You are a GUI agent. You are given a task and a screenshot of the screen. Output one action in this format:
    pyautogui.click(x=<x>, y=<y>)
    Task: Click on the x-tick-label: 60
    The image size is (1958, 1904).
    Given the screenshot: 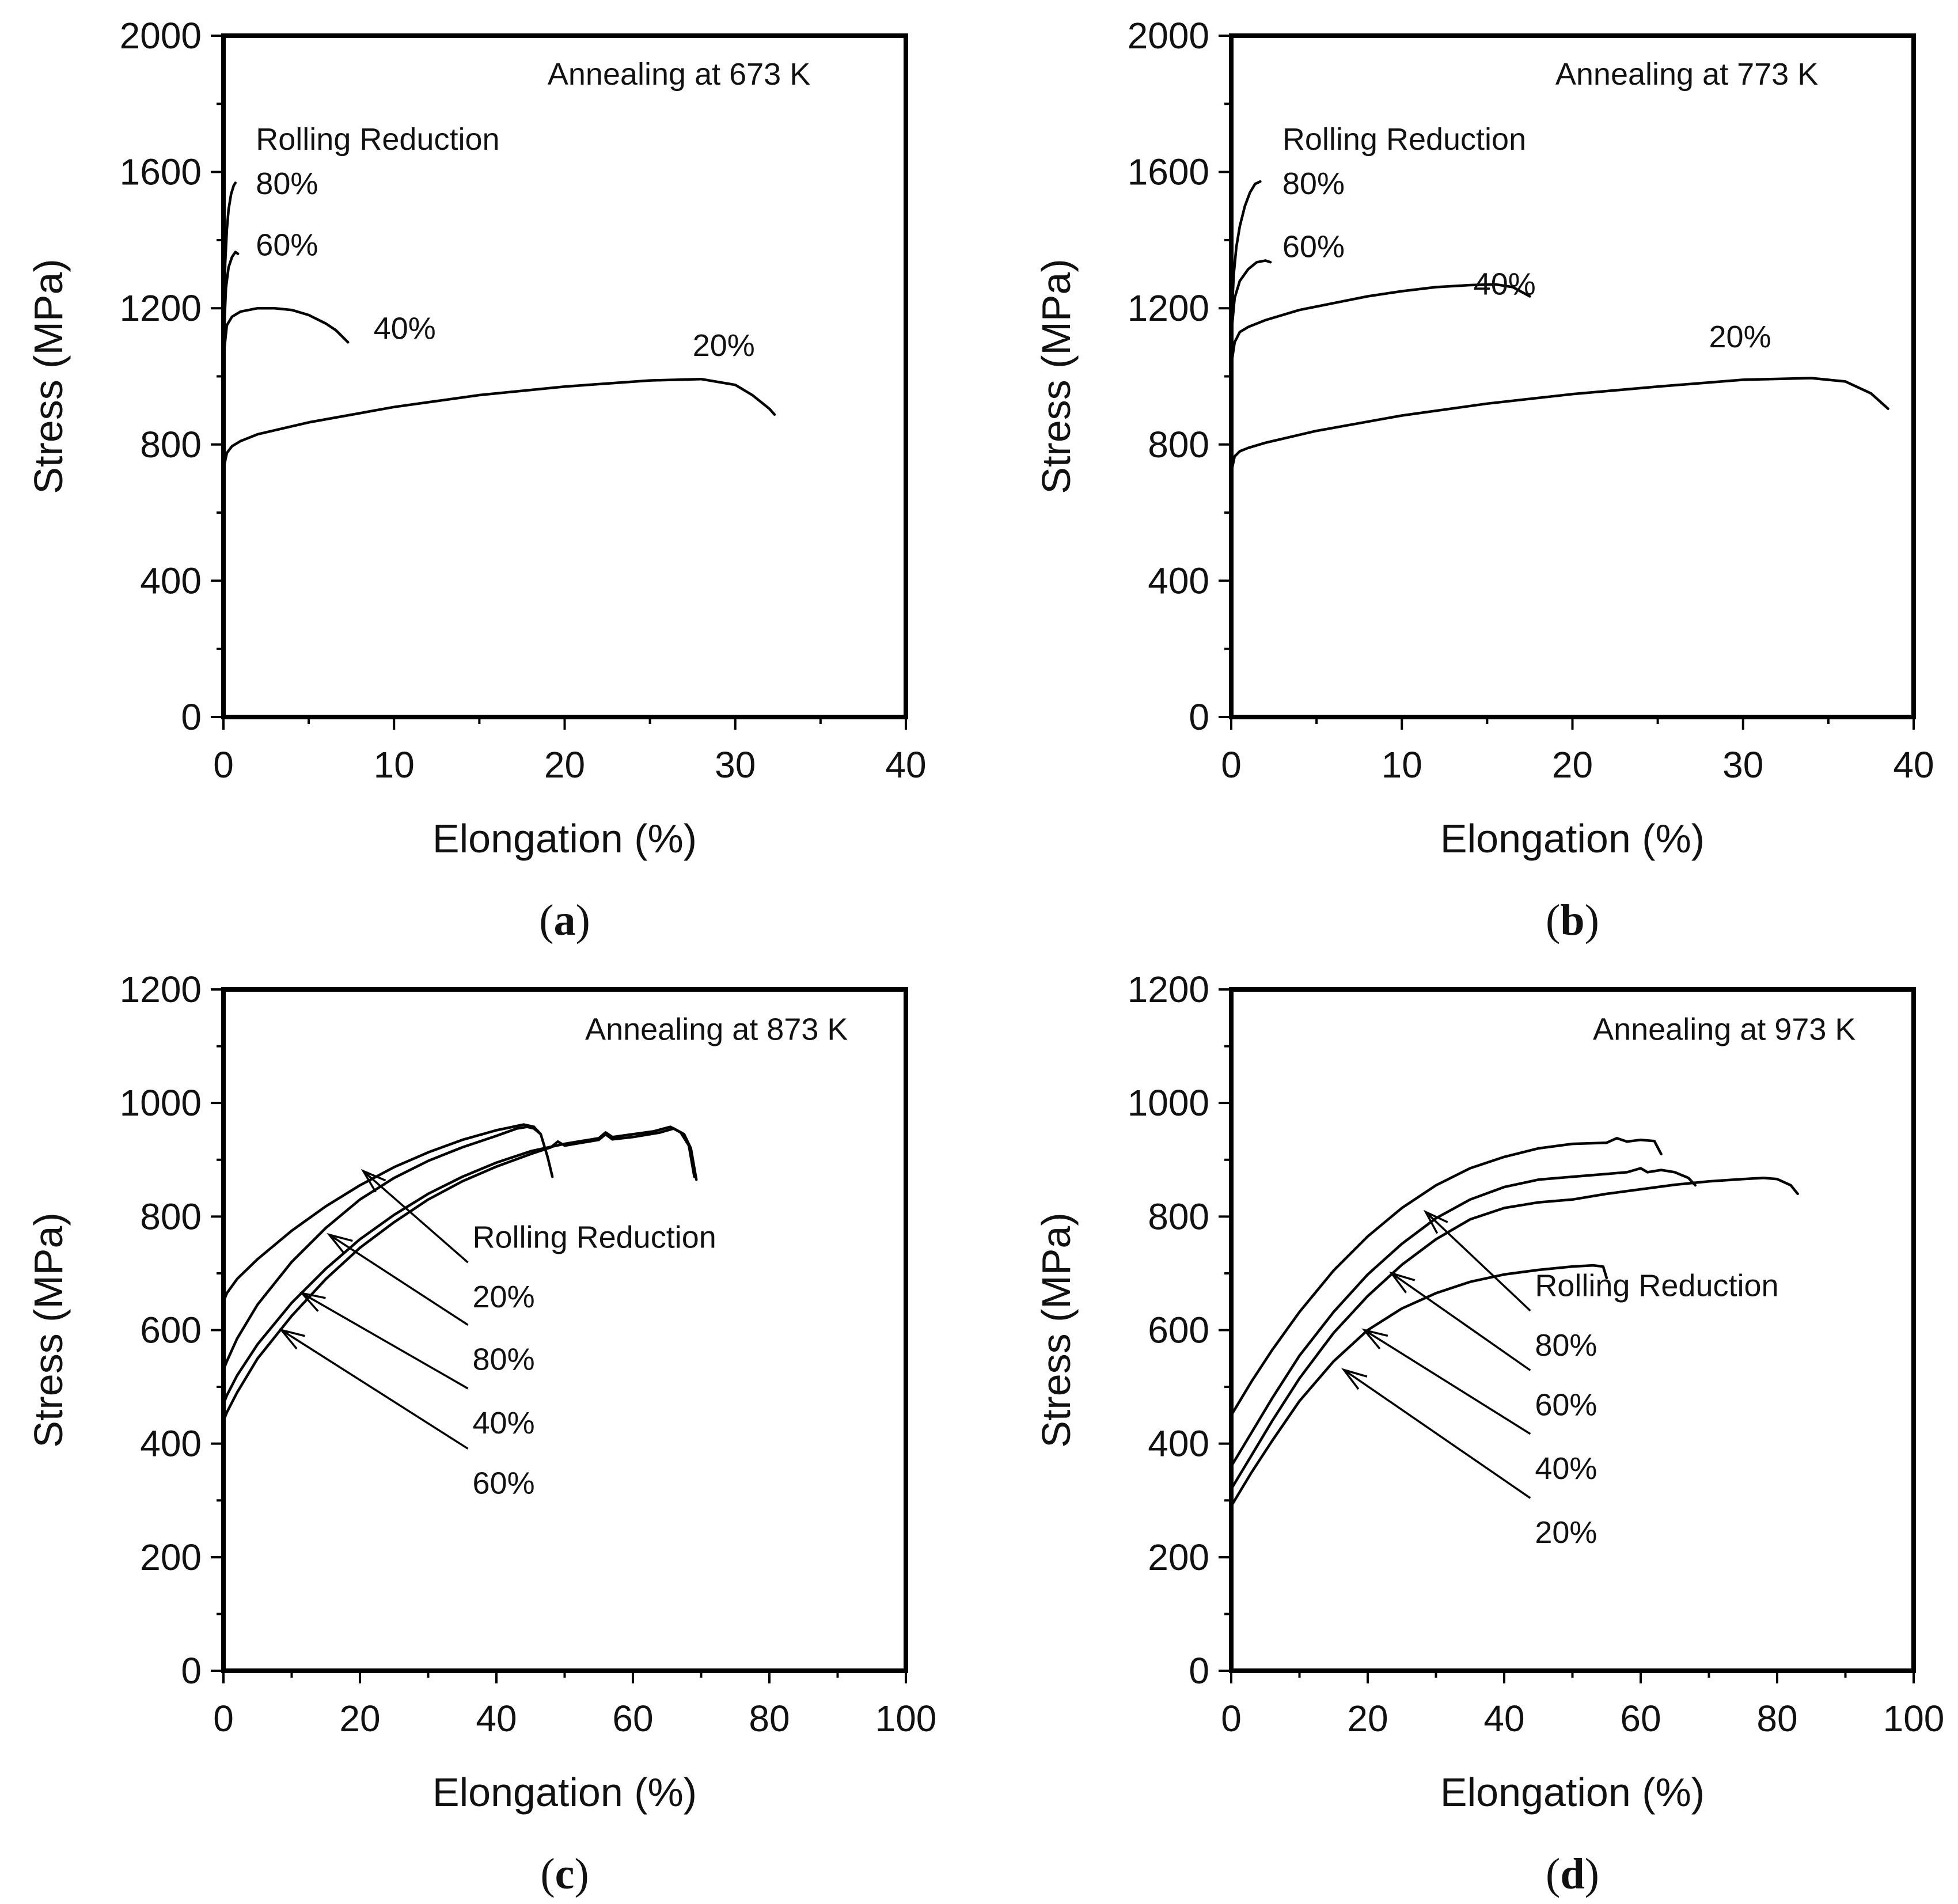 What is the action you would take?
    pyautogui.click(x=632, y=1719)
    